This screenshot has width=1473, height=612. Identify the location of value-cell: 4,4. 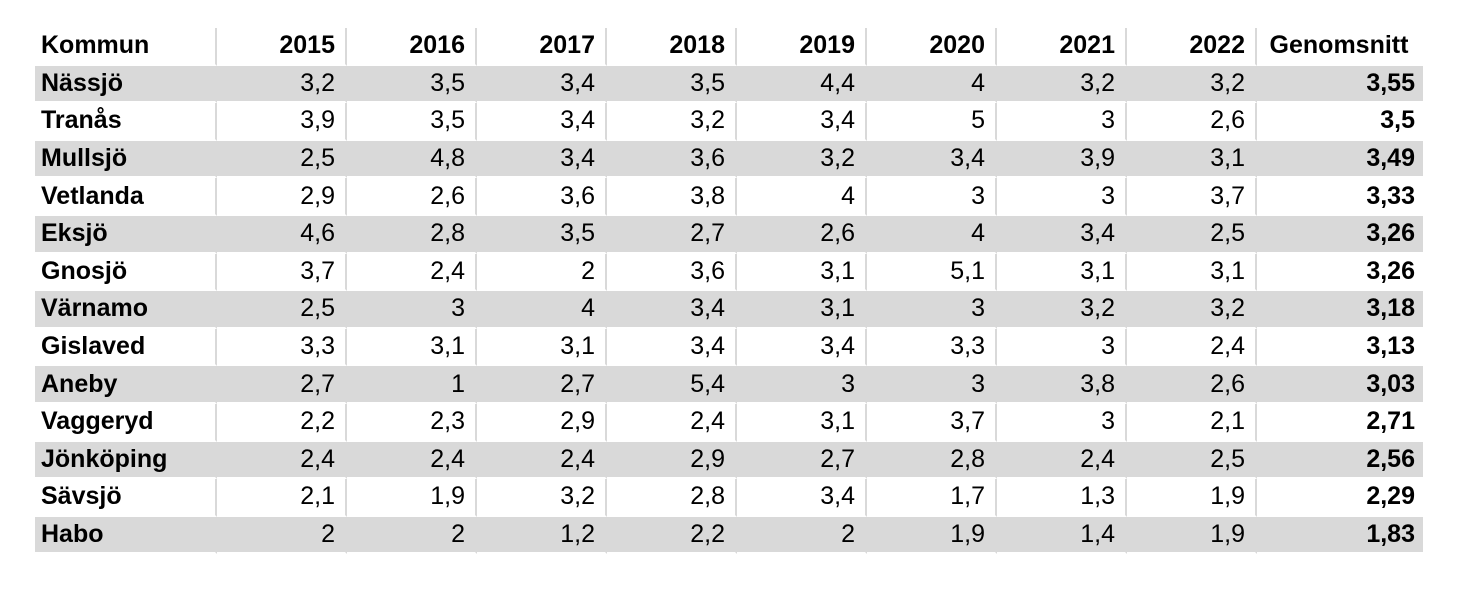
(802, 84).